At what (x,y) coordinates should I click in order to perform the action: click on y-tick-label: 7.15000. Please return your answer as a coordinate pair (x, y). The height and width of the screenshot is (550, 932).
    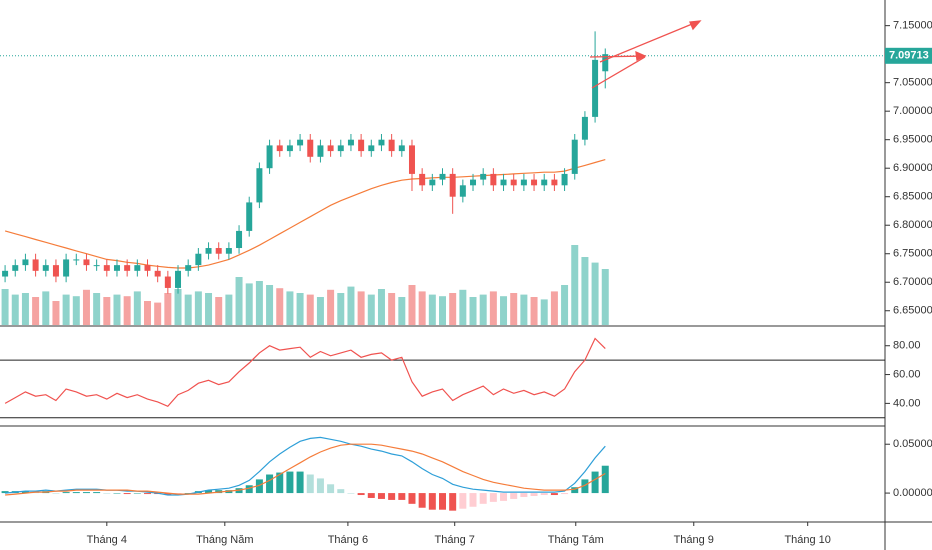
    Looking at the image, I should click on (912, 26).